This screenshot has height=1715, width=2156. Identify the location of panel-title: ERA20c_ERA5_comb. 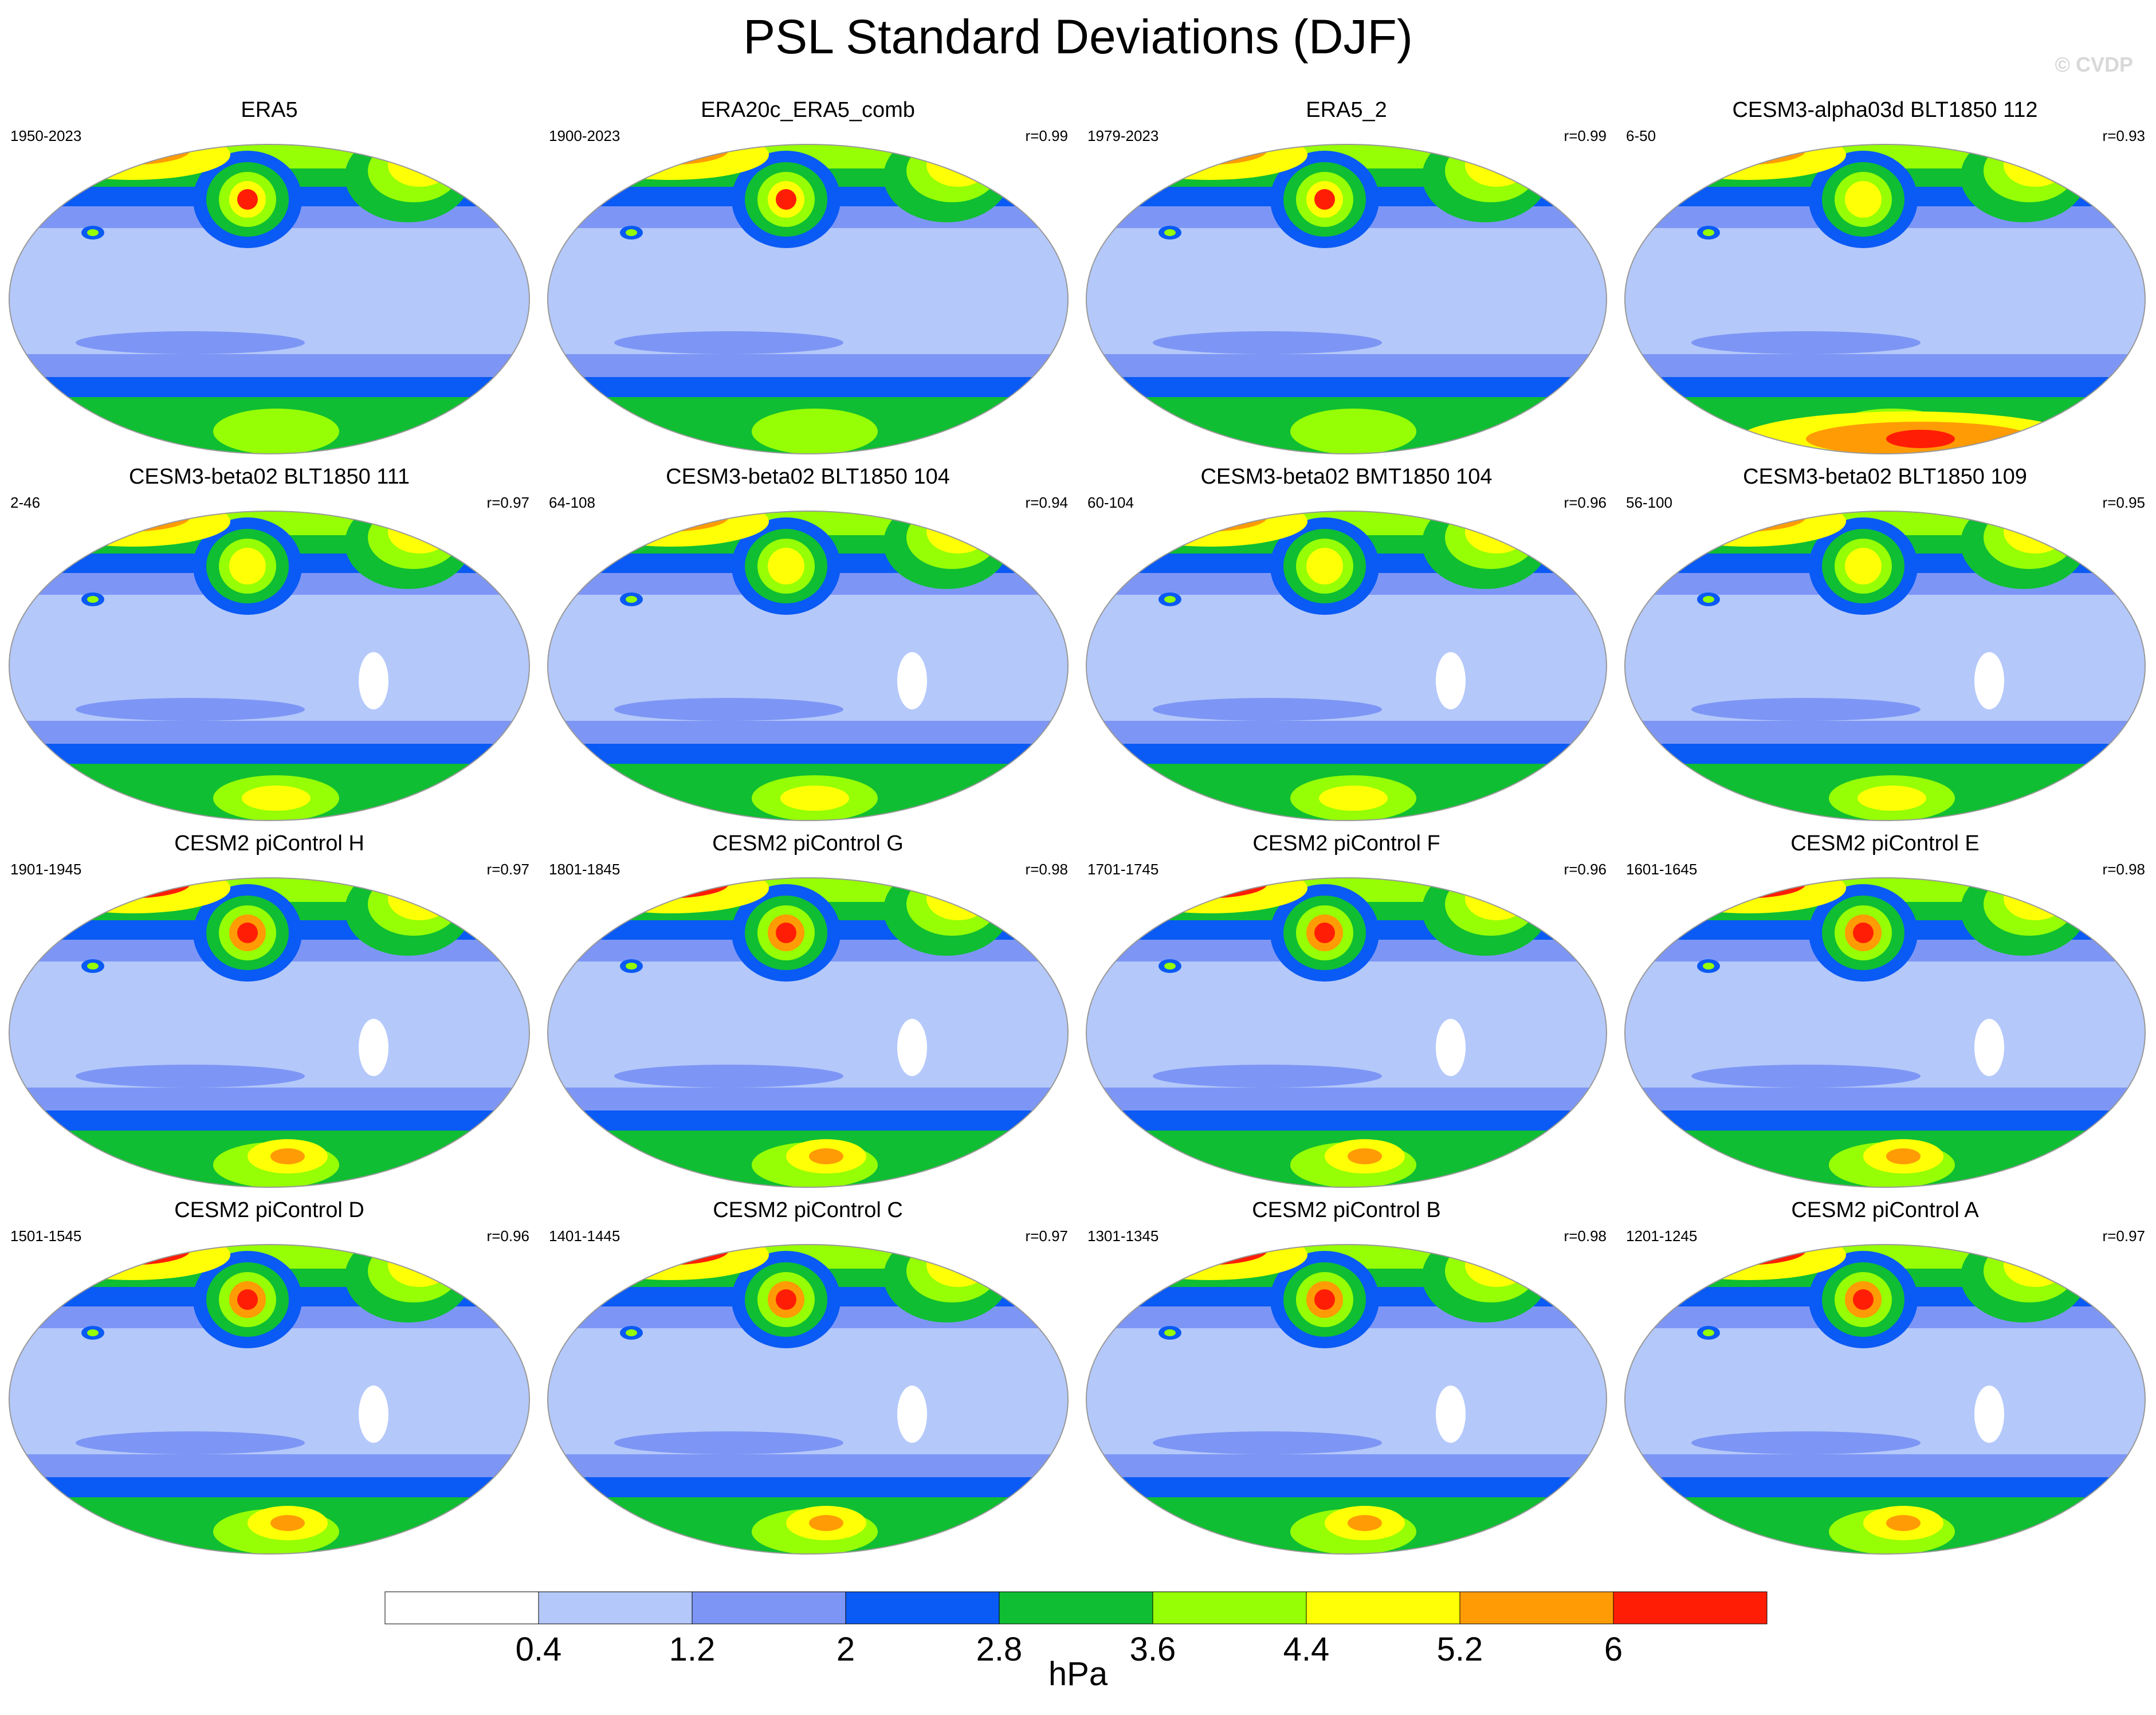
(808, 110).